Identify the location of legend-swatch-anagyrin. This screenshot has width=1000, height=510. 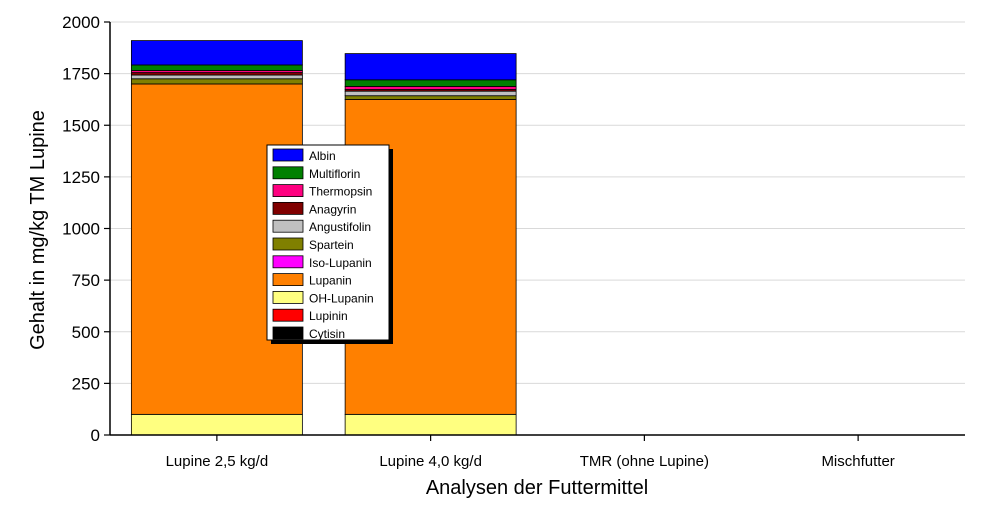
(288, 208).